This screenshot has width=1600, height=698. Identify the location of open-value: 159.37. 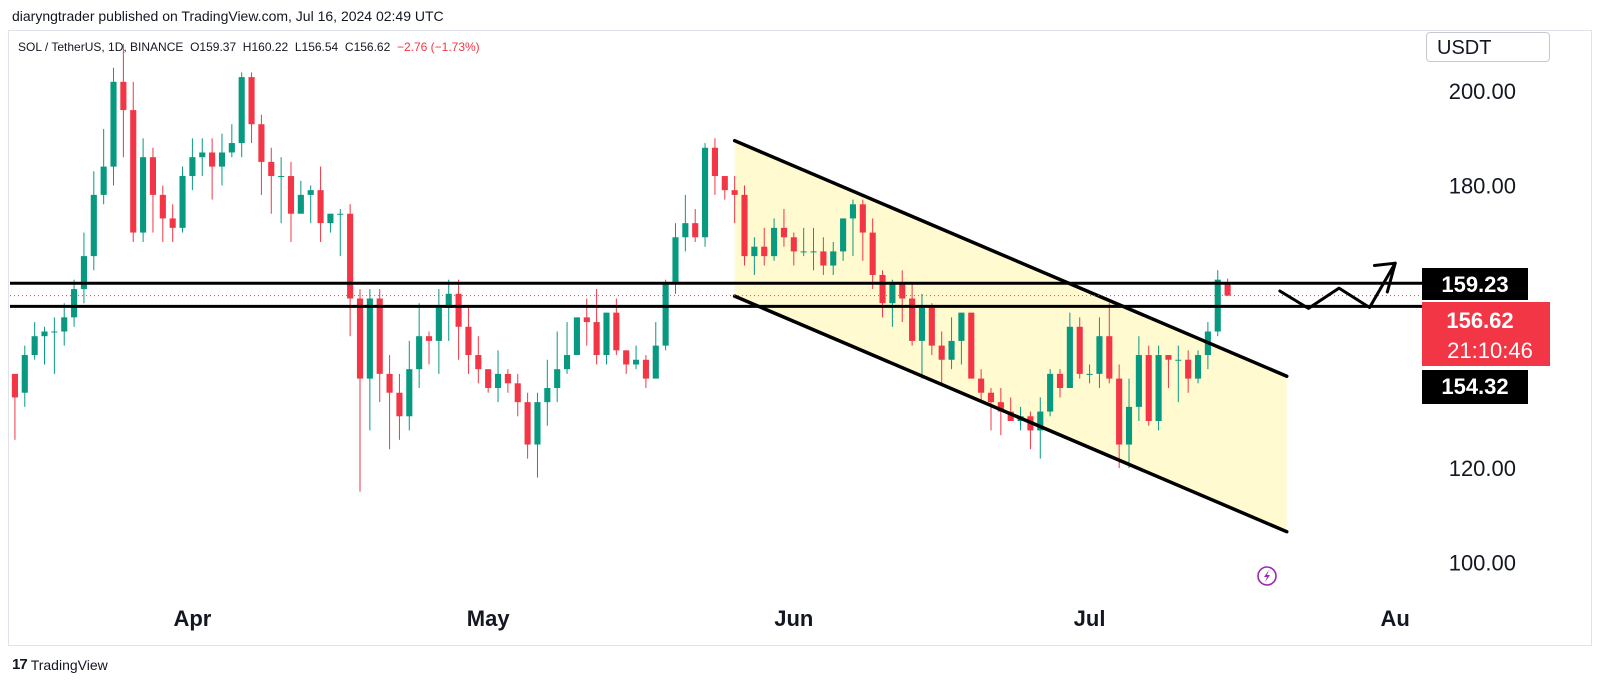
(218, 47).